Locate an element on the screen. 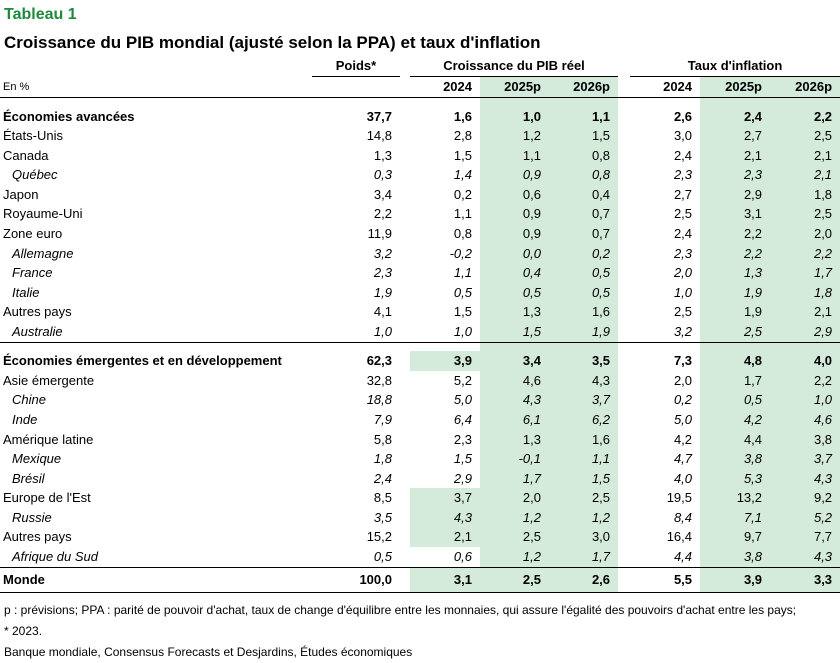 Image resolution: width=840 pixels, height=663 pixels. weight-cell: 100,0 is located at coordinates (356, 579).